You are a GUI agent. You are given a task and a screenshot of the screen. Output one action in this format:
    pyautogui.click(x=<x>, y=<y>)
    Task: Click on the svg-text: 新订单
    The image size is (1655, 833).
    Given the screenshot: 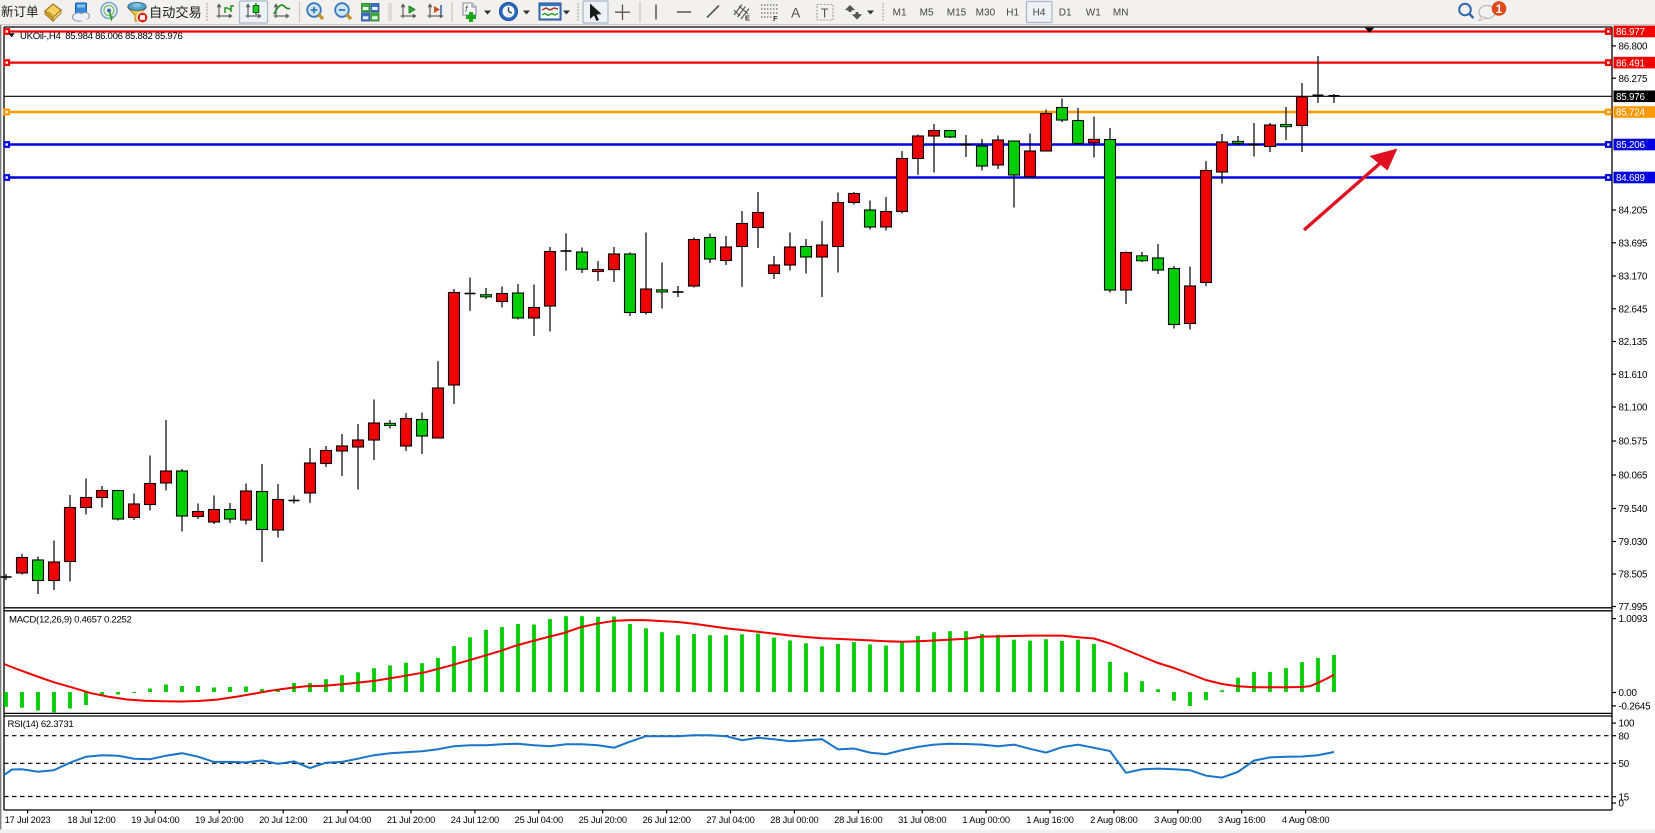 What is the action you would take?
    pyautogui.click(x=20, y=11)
    